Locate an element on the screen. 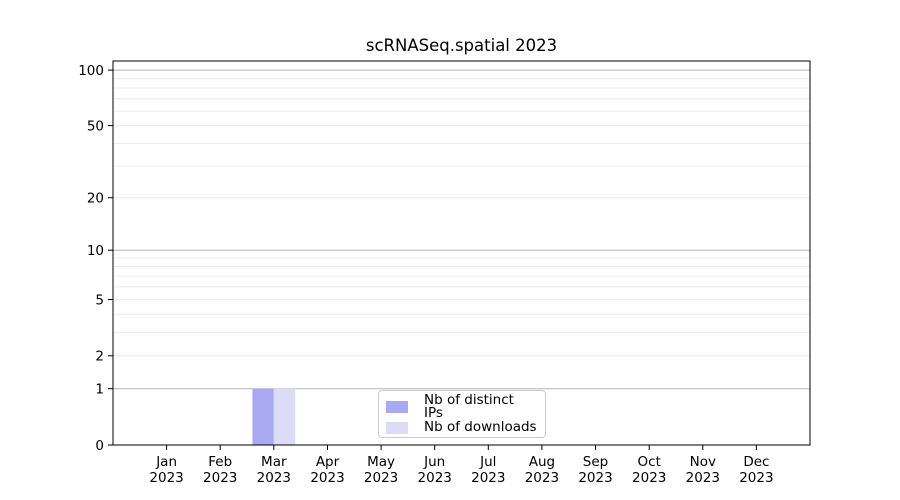 The image size is (900, 500). x-tick-label-month: May is located at coordinates (381, 462).